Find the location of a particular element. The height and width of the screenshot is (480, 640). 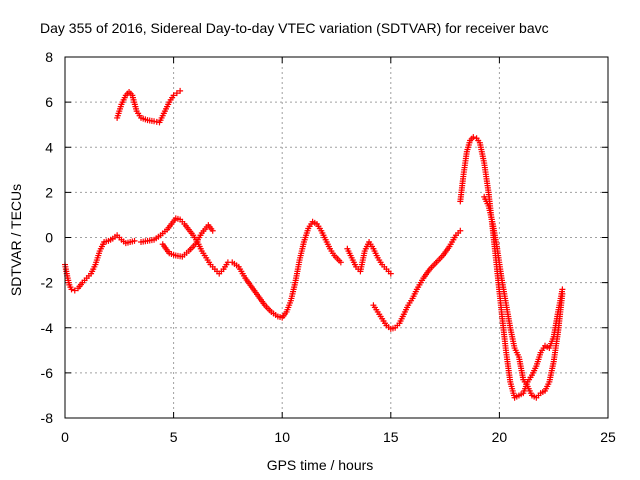

y-tick-label: -8 is located at coordinates (47, 418).